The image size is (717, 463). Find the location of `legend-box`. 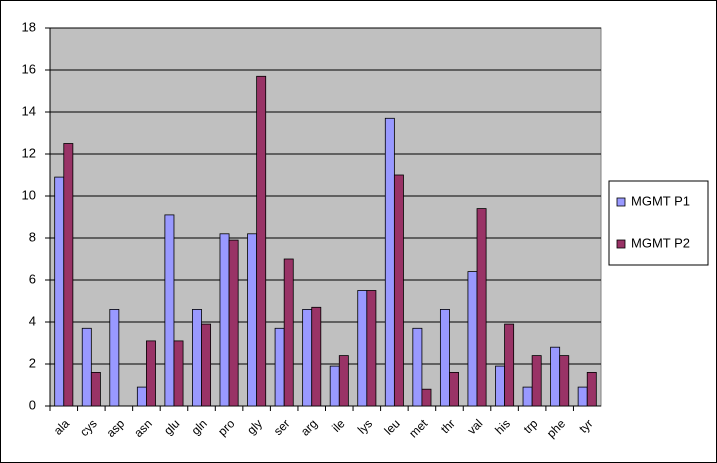

legend-box is located at coordinates (658, 223).